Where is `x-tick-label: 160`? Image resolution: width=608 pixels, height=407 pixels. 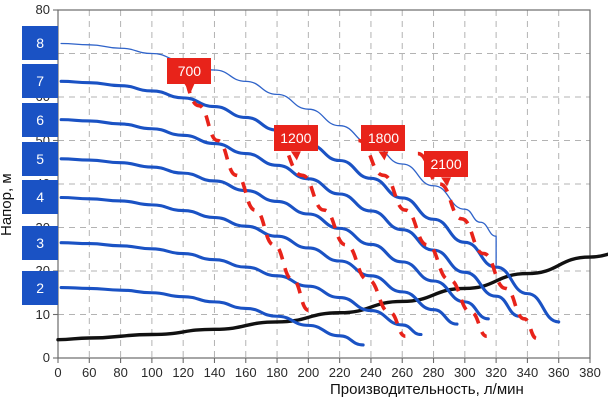 x-tick-label: 160 is located at coordinates (245, 372).